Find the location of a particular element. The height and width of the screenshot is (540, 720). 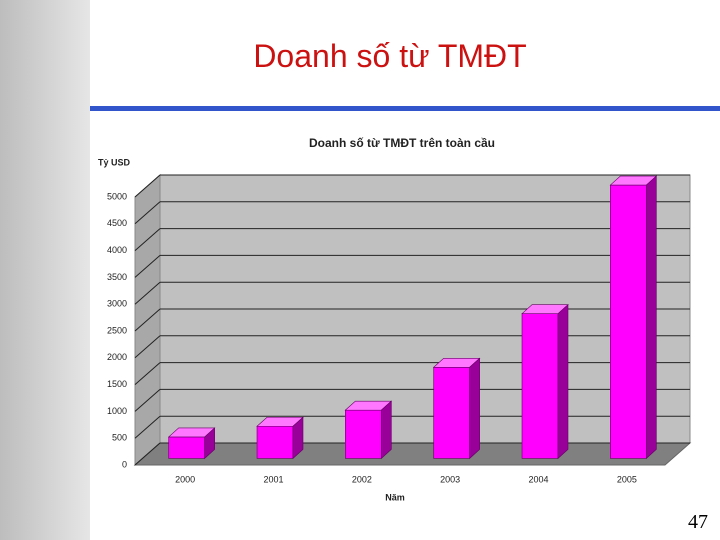

floor is located at coordinates (412, 454).